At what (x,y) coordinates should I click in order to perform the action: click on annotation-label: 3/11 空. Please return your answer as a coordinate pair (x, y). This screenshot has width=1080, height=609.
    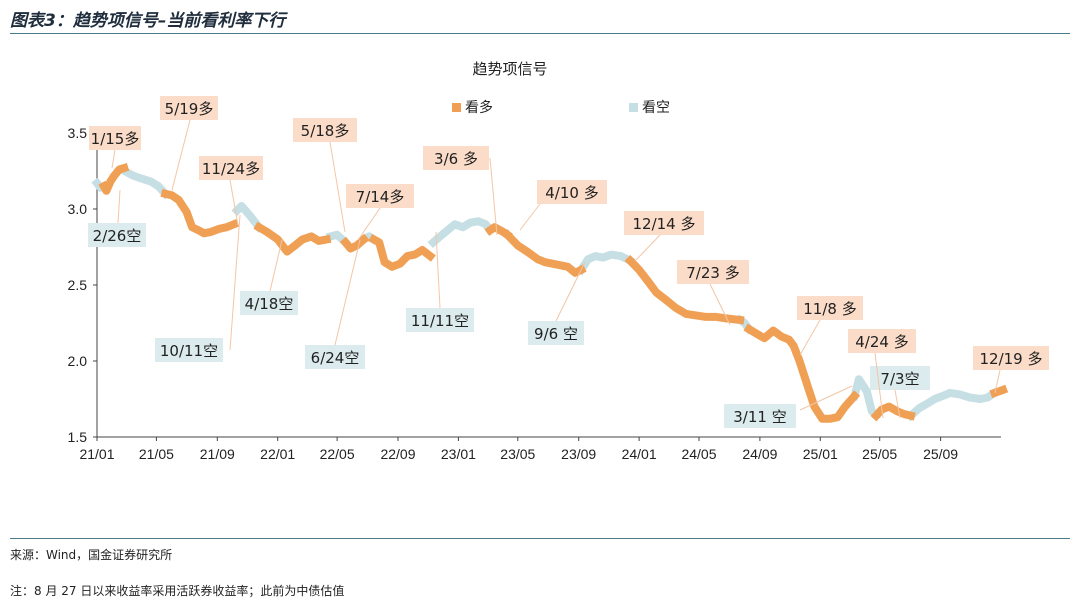
    Looking at the image, I should click on (759, 417).